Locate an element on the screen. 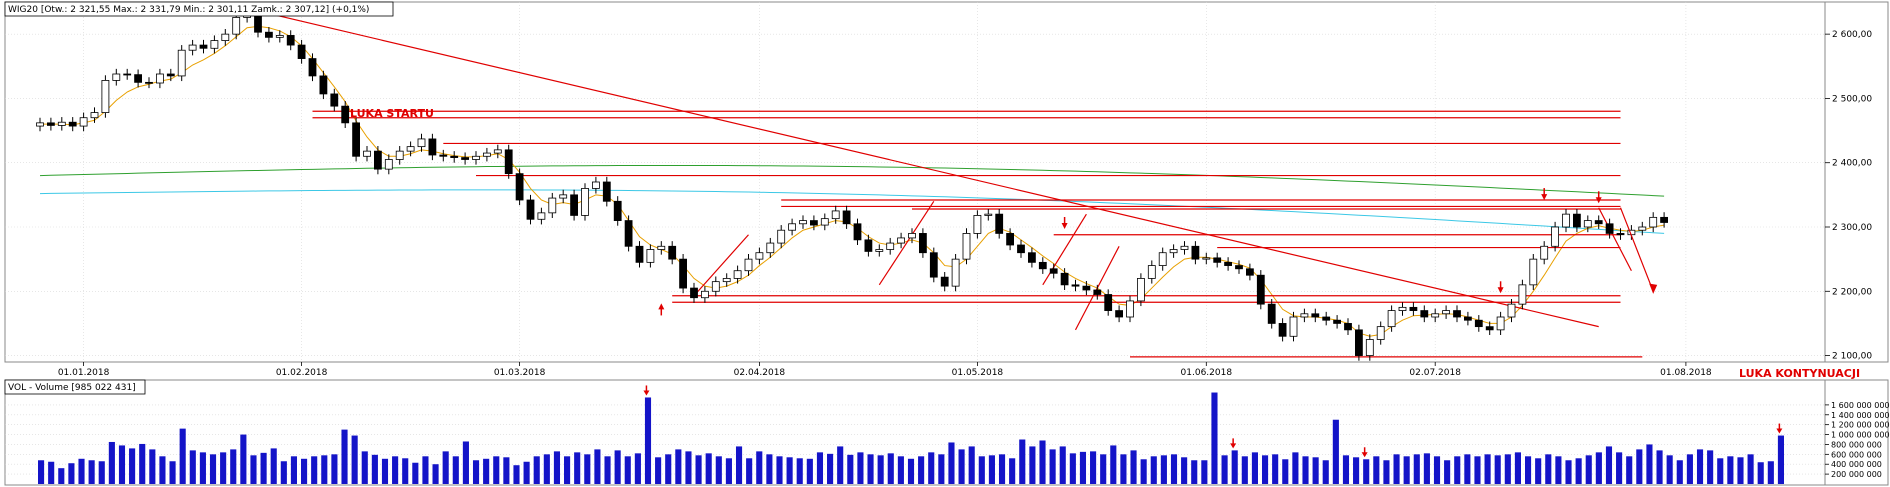  date-tick-label: 01.03.2018 is located at coordinates (520, 373).